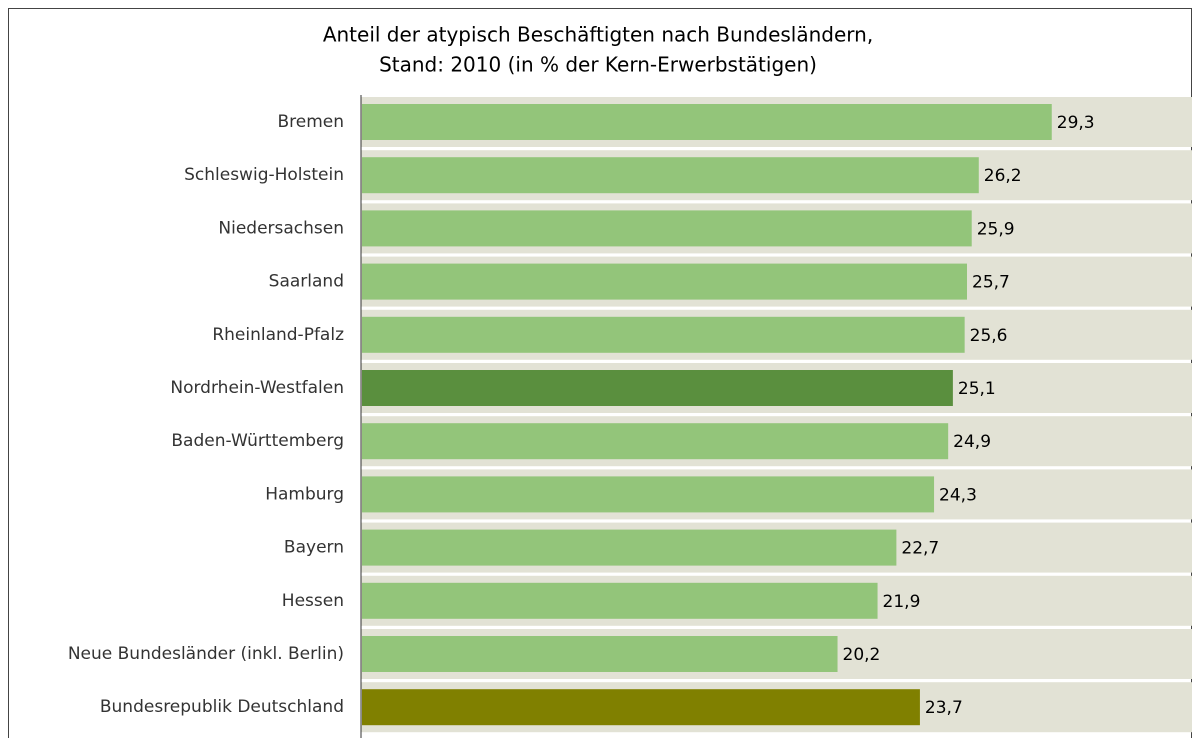  Describe the element at coordinates (222, 707) in the screenshot. I see `category-label: Bundesrepublik Deutschland` at that location.